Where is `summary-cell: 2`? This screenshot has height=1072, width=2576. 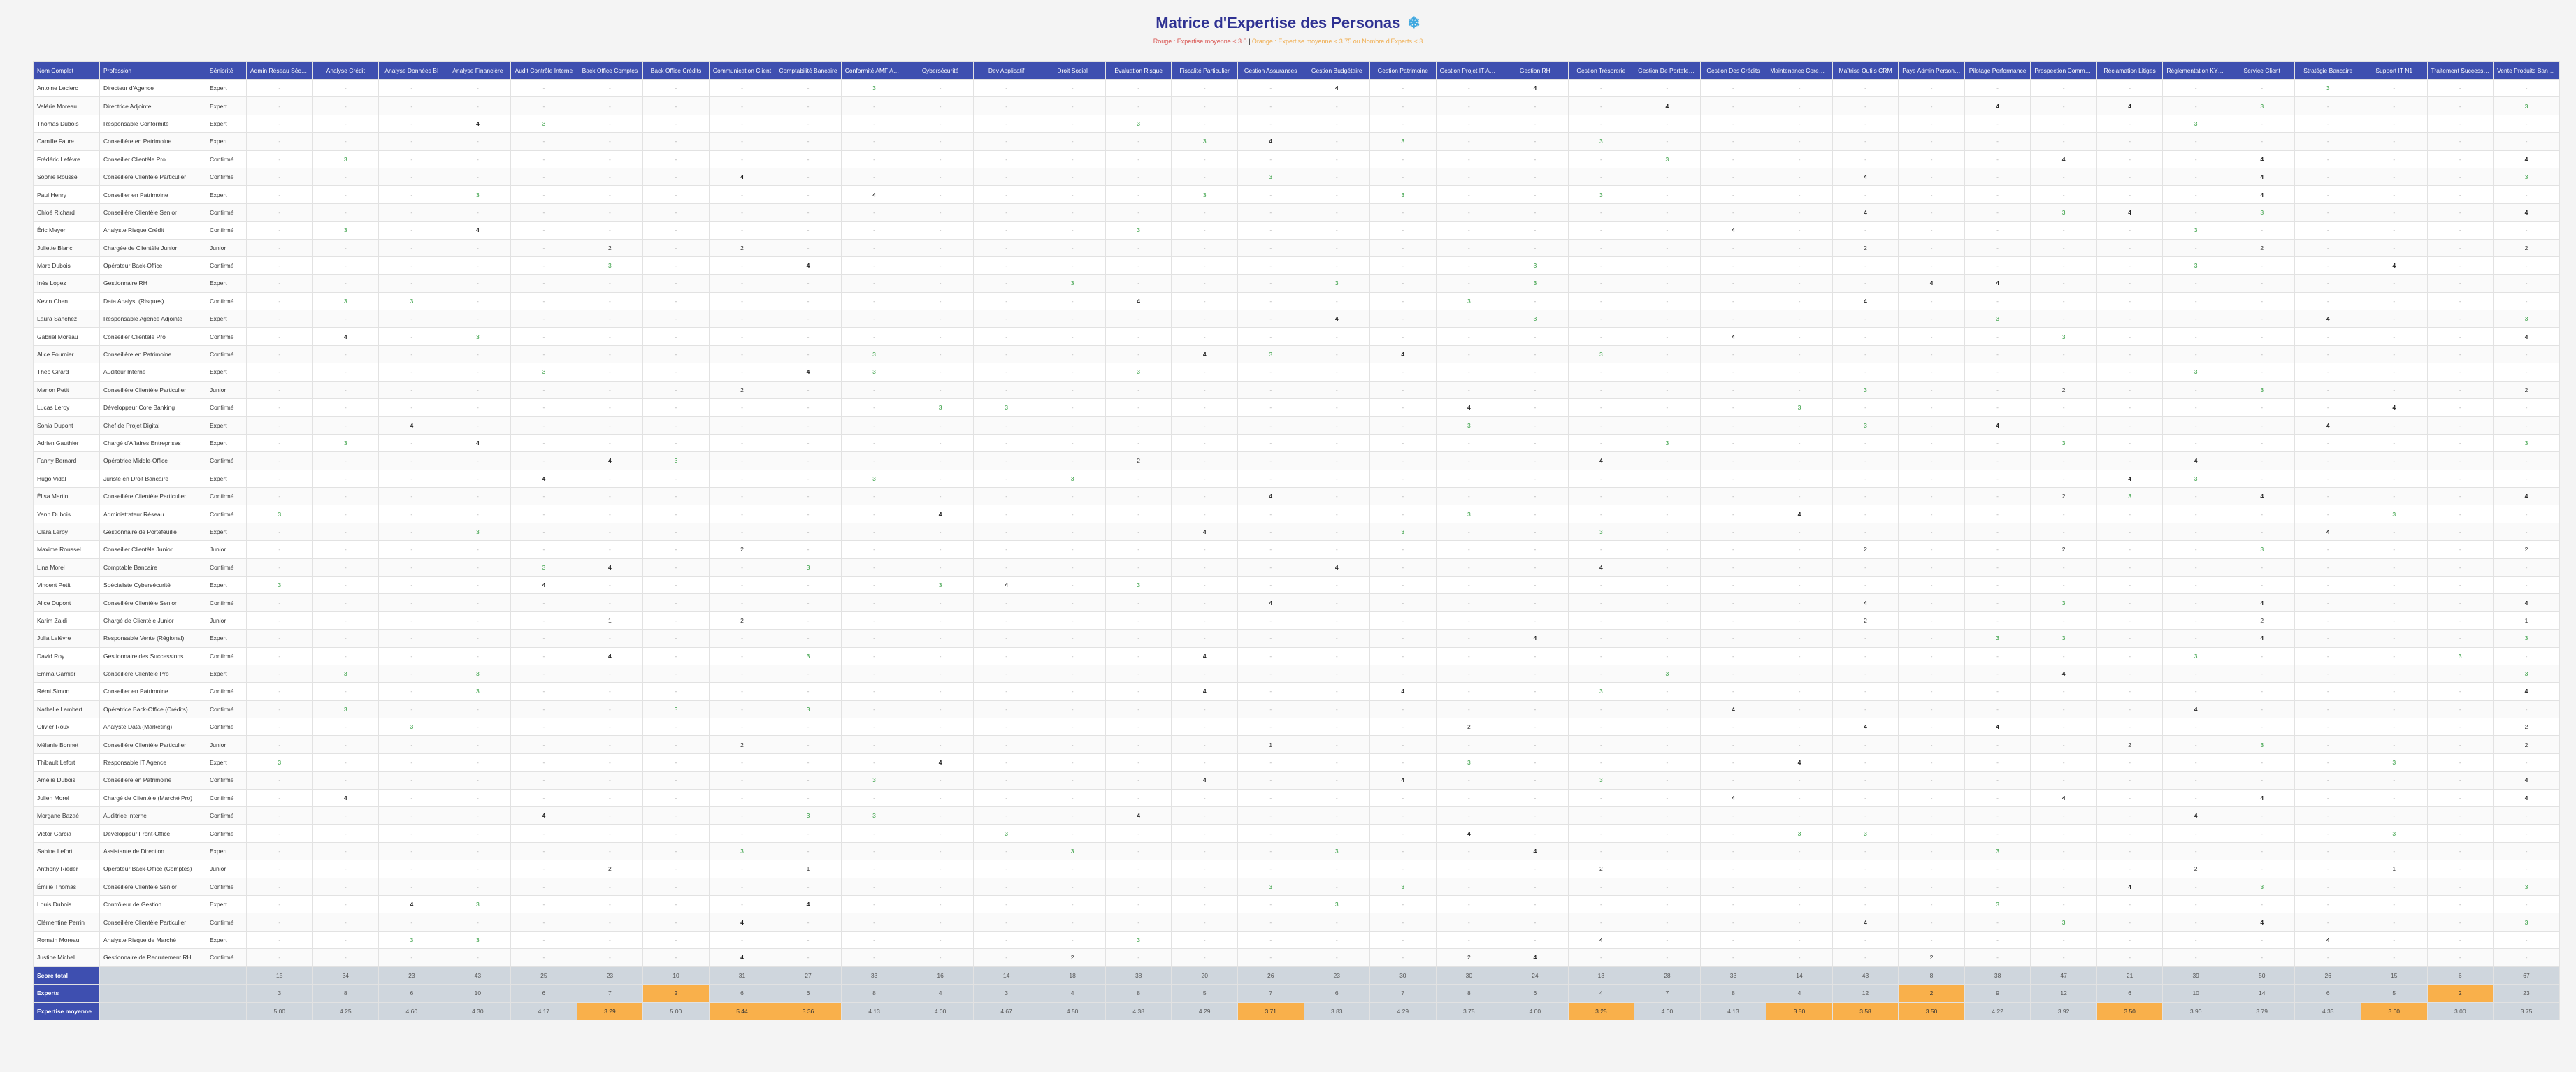 summary-cell: 2 is located at coordinates (676, 993).